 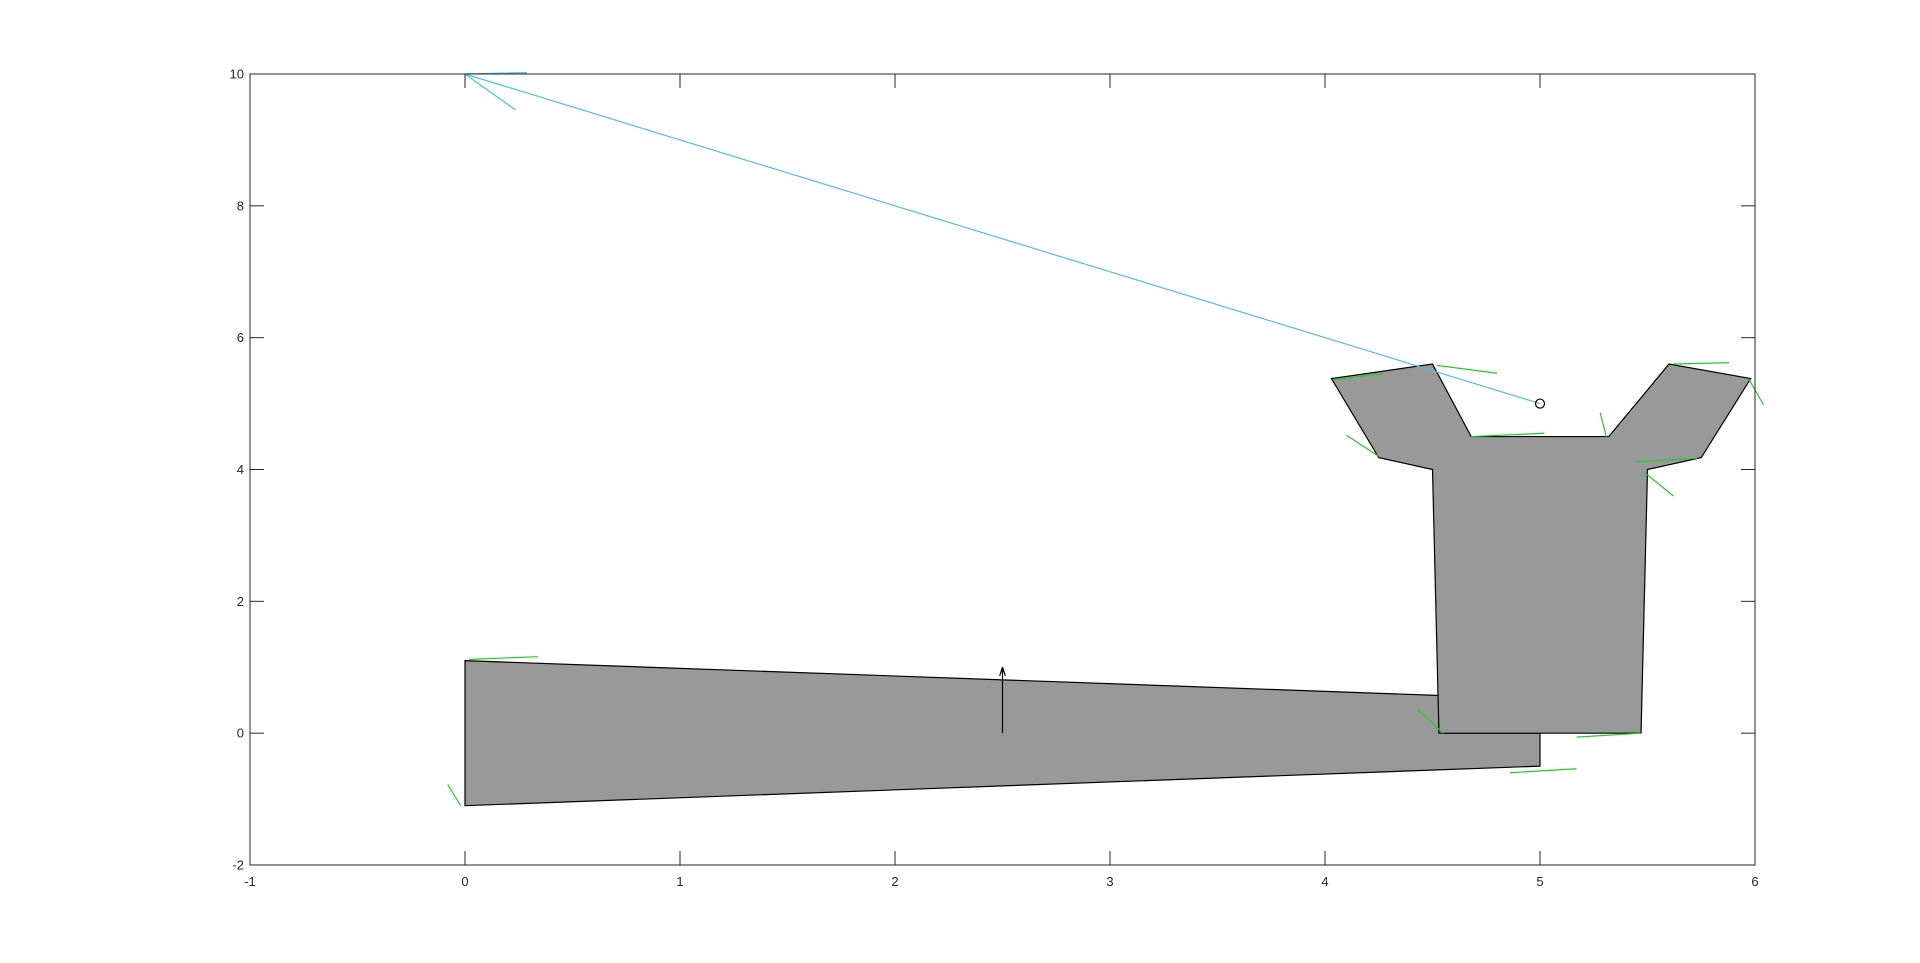 I want to click on y-tick-label: 6, so click(x=240, y=337).